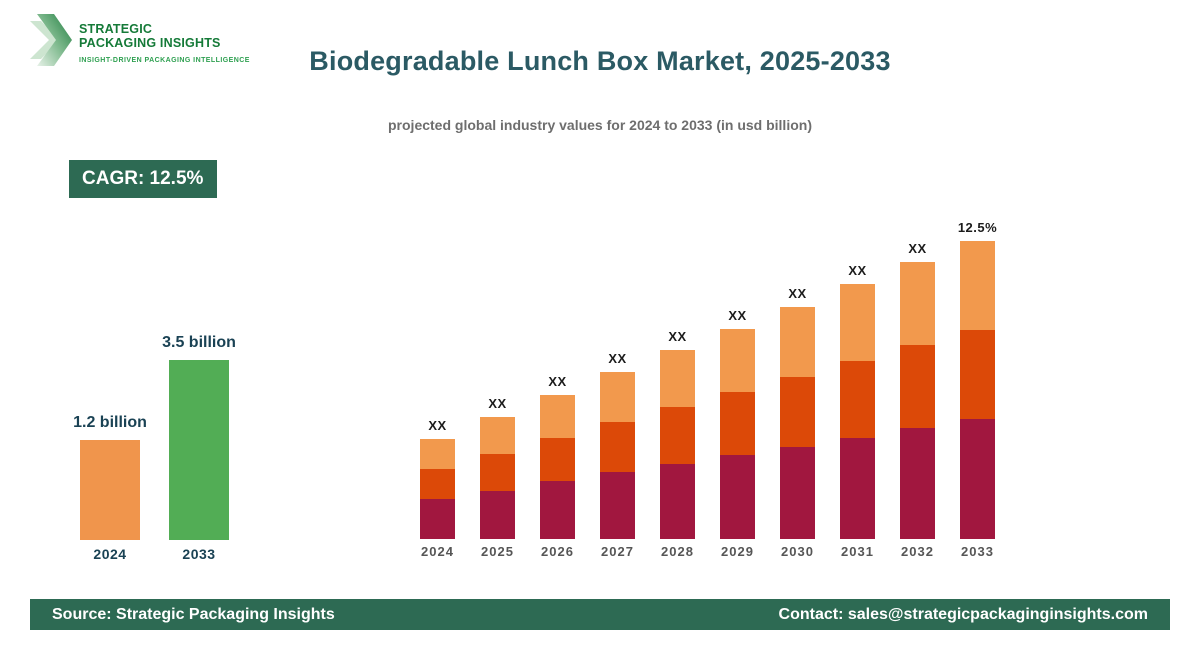 The height and width of the screenshot is (650, 1200). Describe the element at coordinates (977, 374) in the screenshot. I see `projection-bar-2033-segment-middle` at that location.